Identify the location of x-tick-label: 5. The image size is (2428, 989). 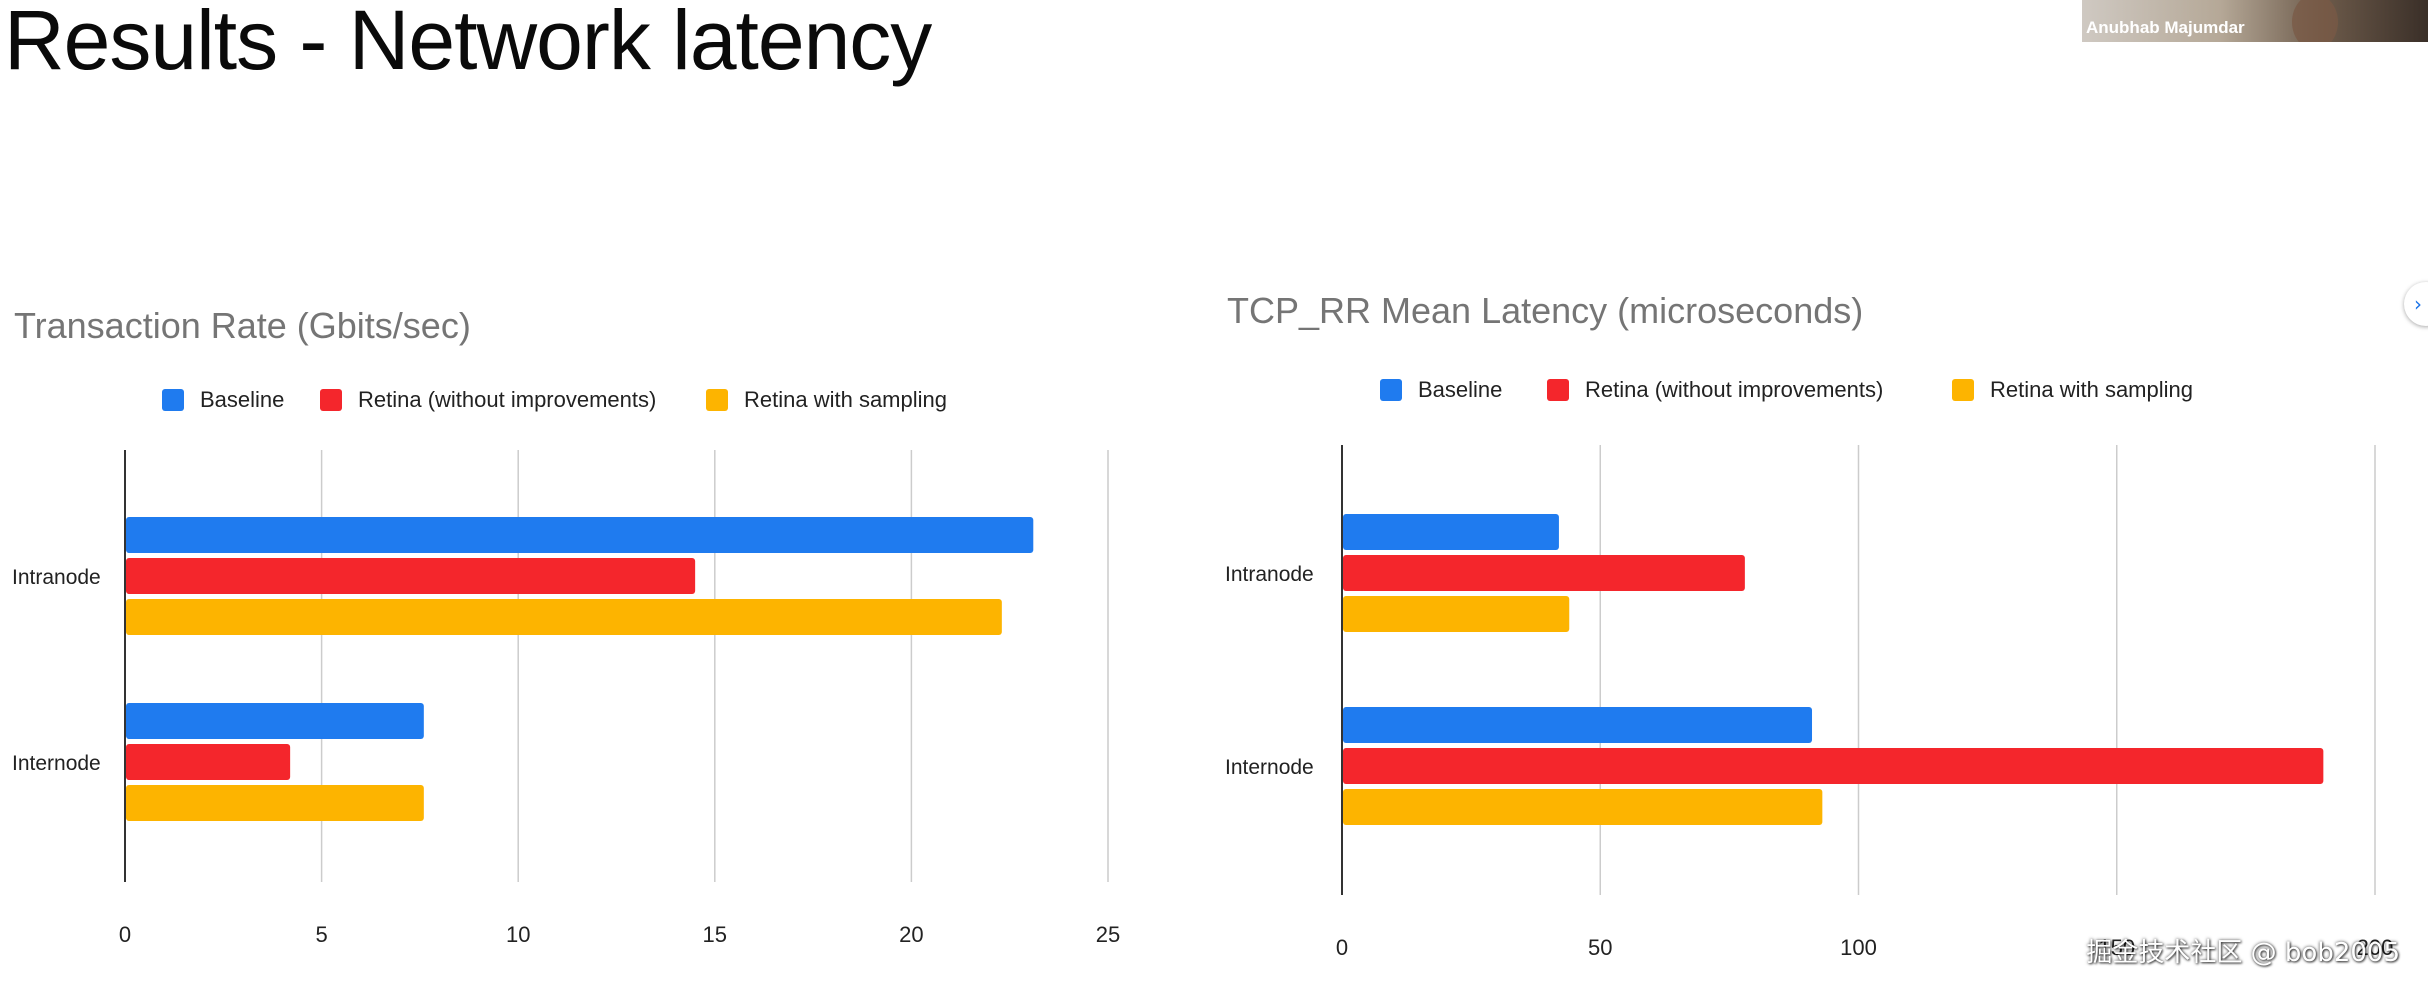
(321, 934).